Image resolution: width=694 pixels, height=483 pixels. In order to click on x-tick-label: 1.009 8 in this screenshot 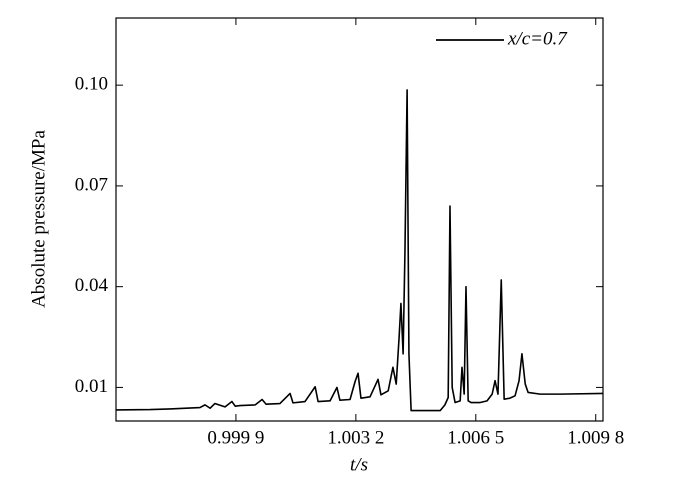, I will do `click(595, 437)`.